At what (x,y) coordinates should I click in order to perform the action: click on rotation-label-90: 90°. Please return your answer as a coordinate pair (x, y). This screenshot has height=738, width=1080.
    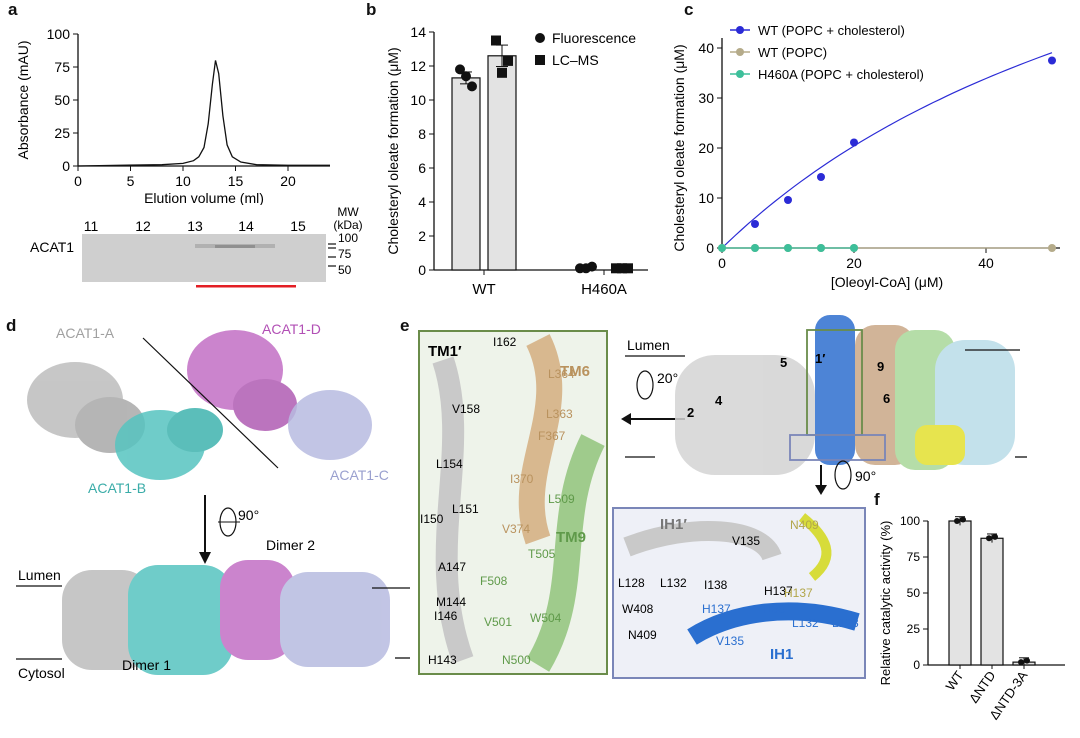
    Looking at the image, I should click on (865, 476).